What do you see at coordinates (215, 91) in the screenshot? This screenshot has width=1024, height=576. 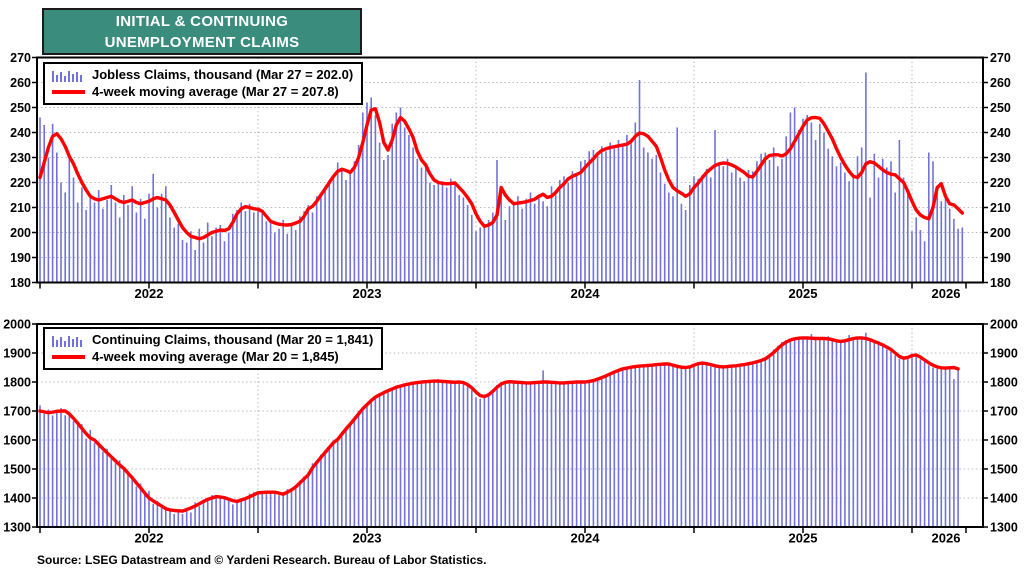 I see `legend-label-jobless-ma: 4-week moving average (Mar 27 = 207.8)` at bounding box center [215, 91].